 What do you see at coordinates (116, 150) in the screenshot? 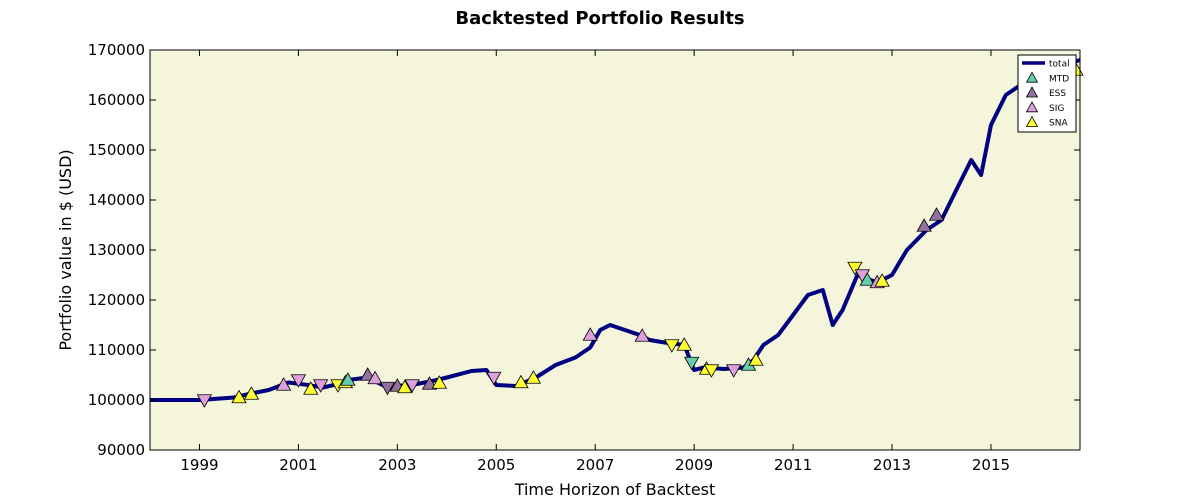
I see `y-tick-label: 150000` at bounding box center [116, 150].